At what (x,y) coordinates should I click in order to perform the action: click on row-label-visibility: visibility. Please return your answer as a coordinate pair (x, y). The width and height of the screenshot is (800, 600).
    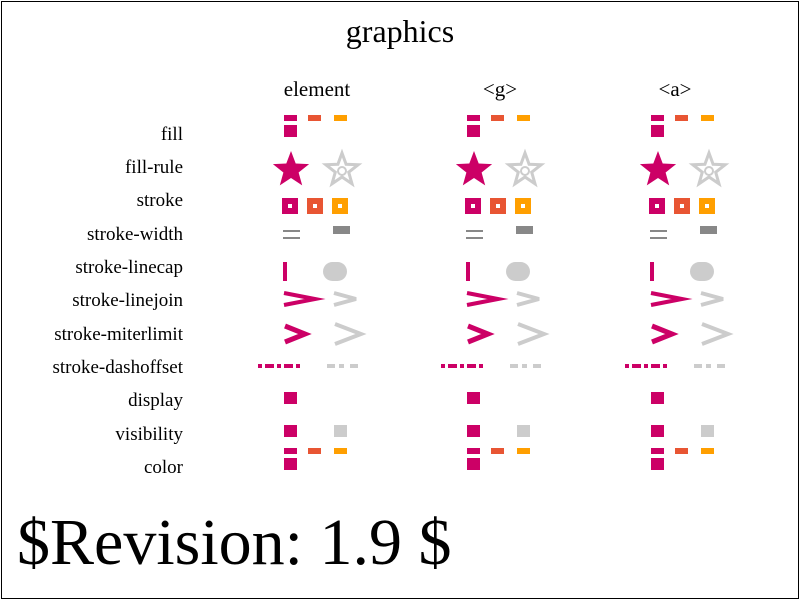
    Looking at the image, I should click on (149, 434).